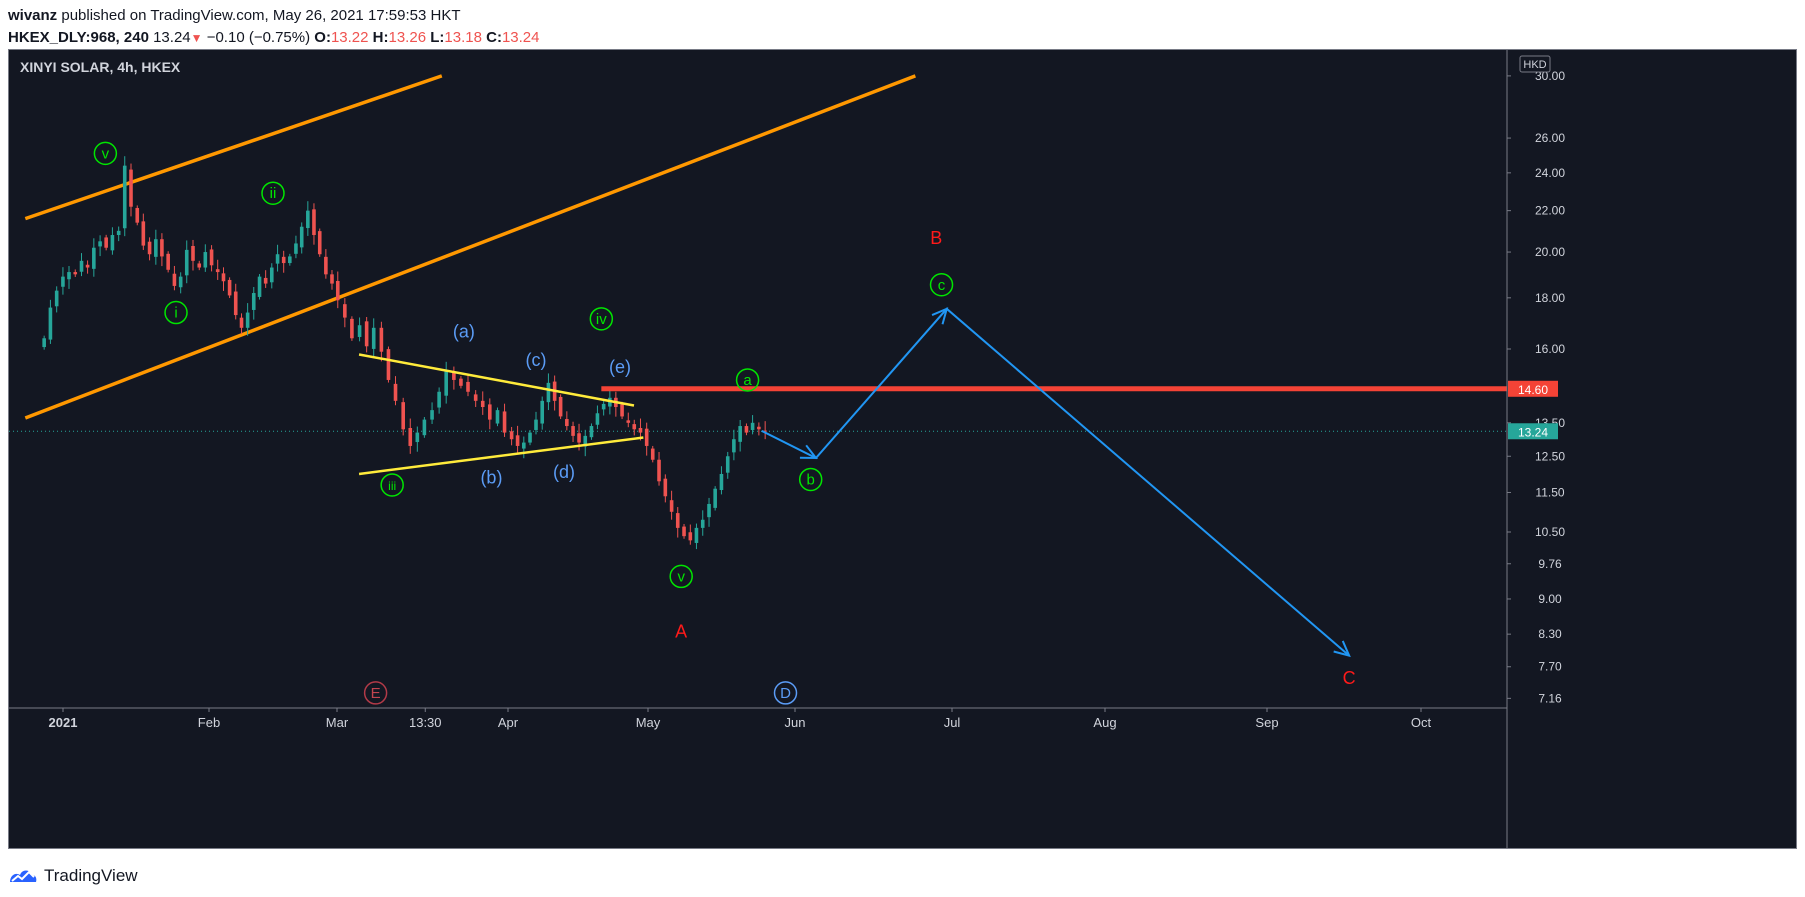 This screenshot has height=897, width=1805. I want to click on x-tick-label: Sep, so click(1266, 722).